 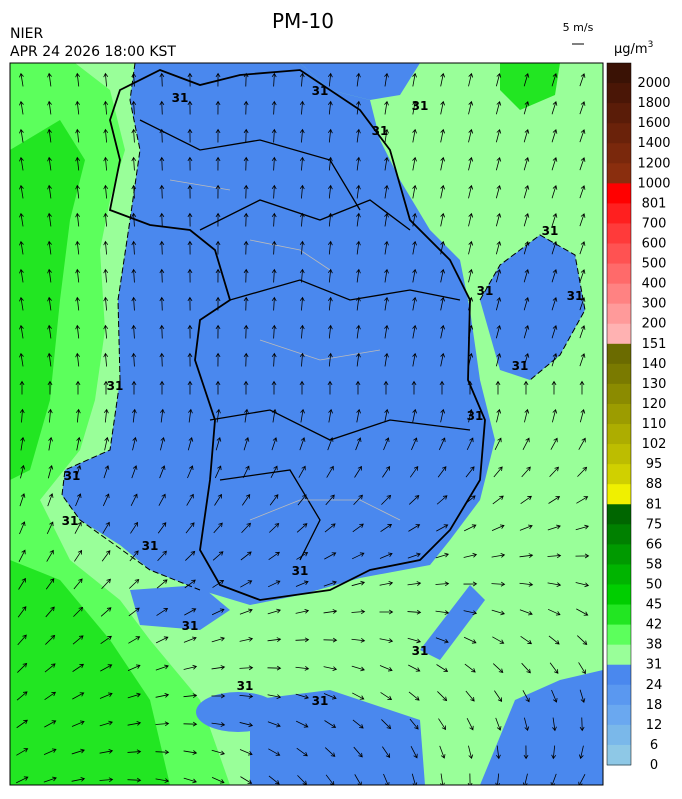 I want to click on level-label: 0, so click(x=654, y=765).